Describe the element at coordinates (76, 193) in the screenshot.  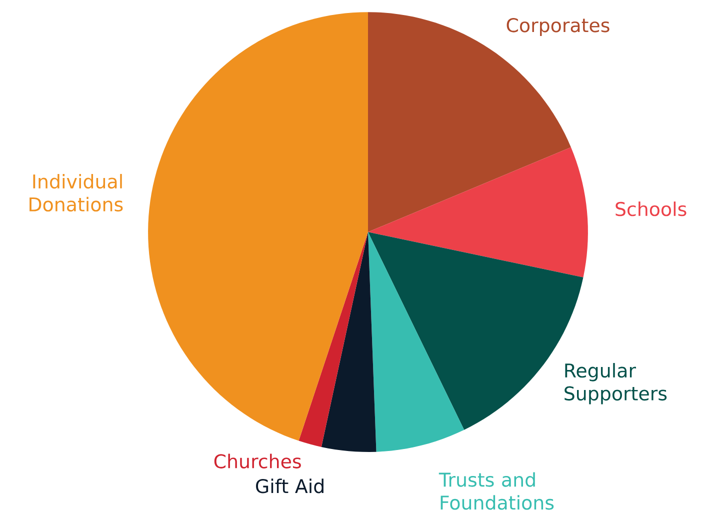
I see `slice-label: Individual Donations` at that location.